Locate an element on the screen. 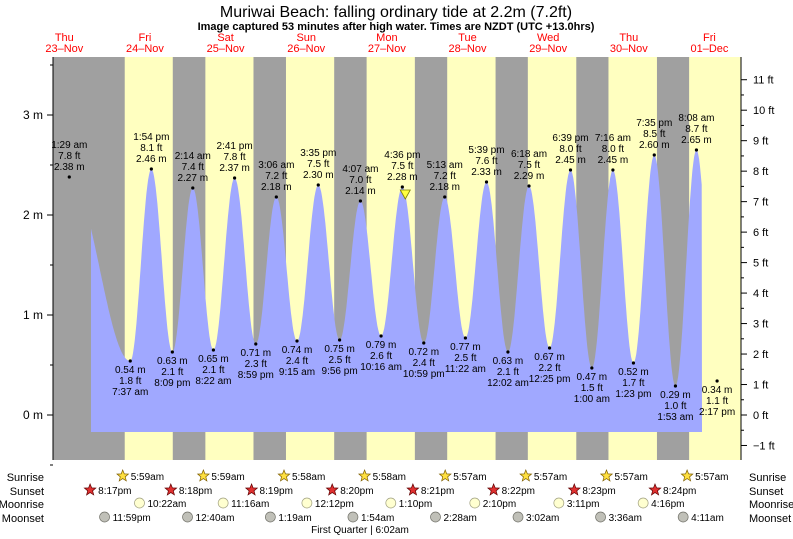 The height and width of the screenshot is (539, 793). day-date-label: 24–Nov is located at coordinates (145, 49).